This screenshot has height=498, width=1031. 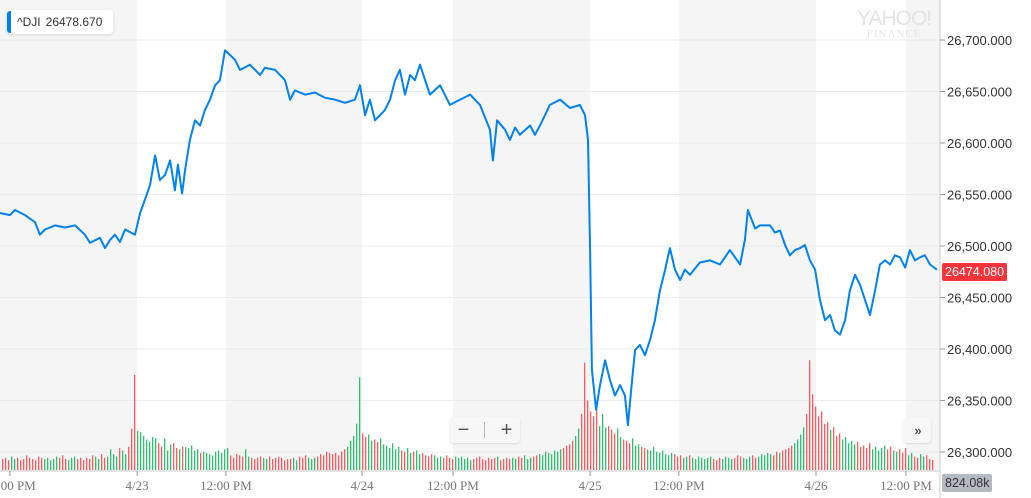 I want to click on yahoo-finance-logo: YAHOO! FINANCE, so click(x=894, y=23).